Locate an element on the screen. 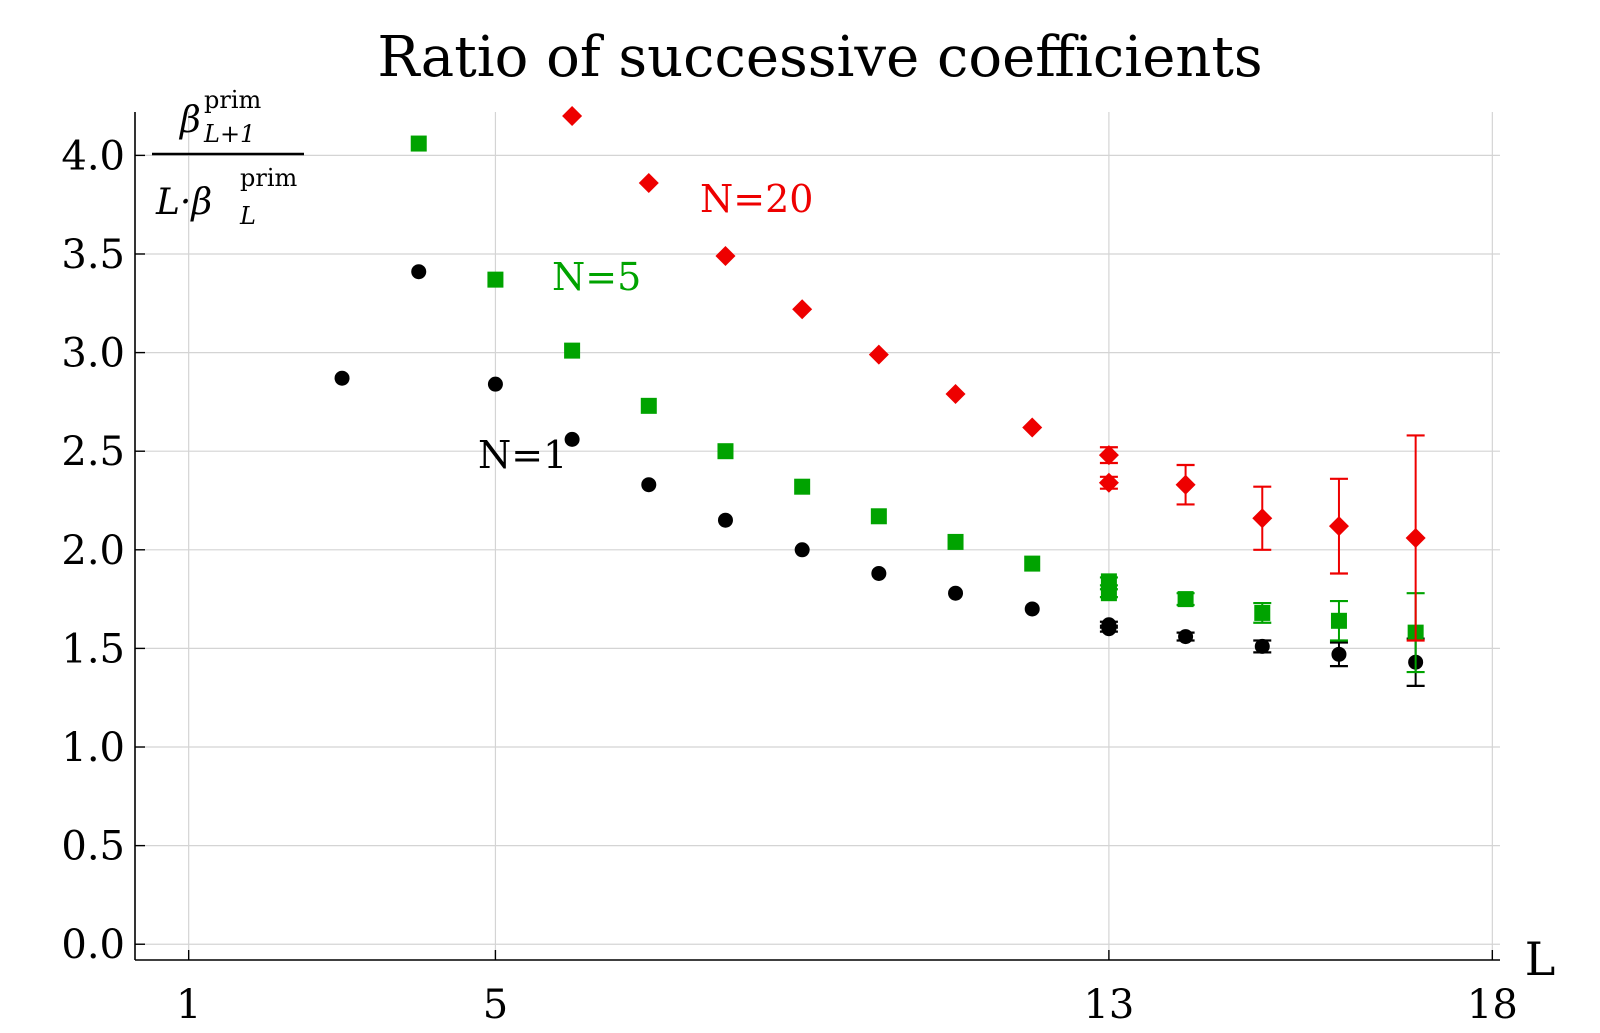 The height and width of the screenshot is (1033, 1600). annotation-n5: N=5 is located at coordinates (596, 277).